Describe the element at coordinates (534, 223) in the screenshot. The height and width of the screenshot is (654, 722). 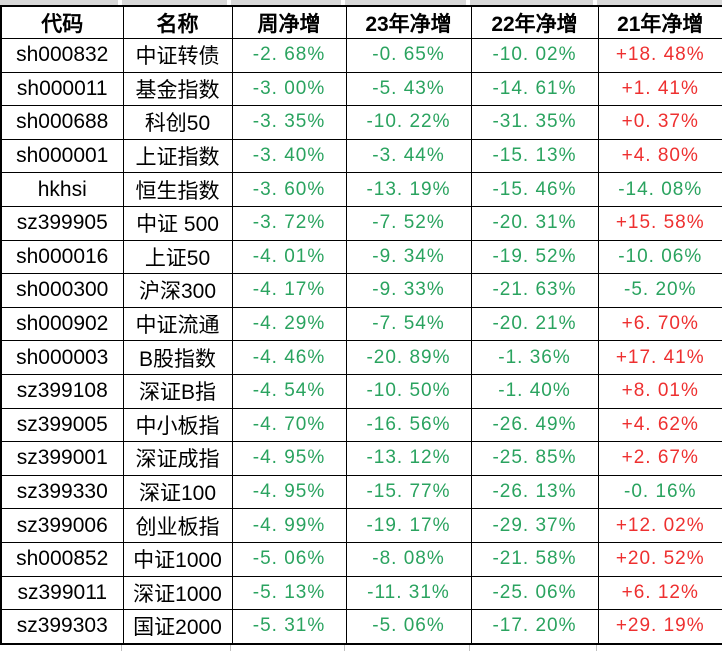
I see `cell-y22: -20. 31%` at that location.